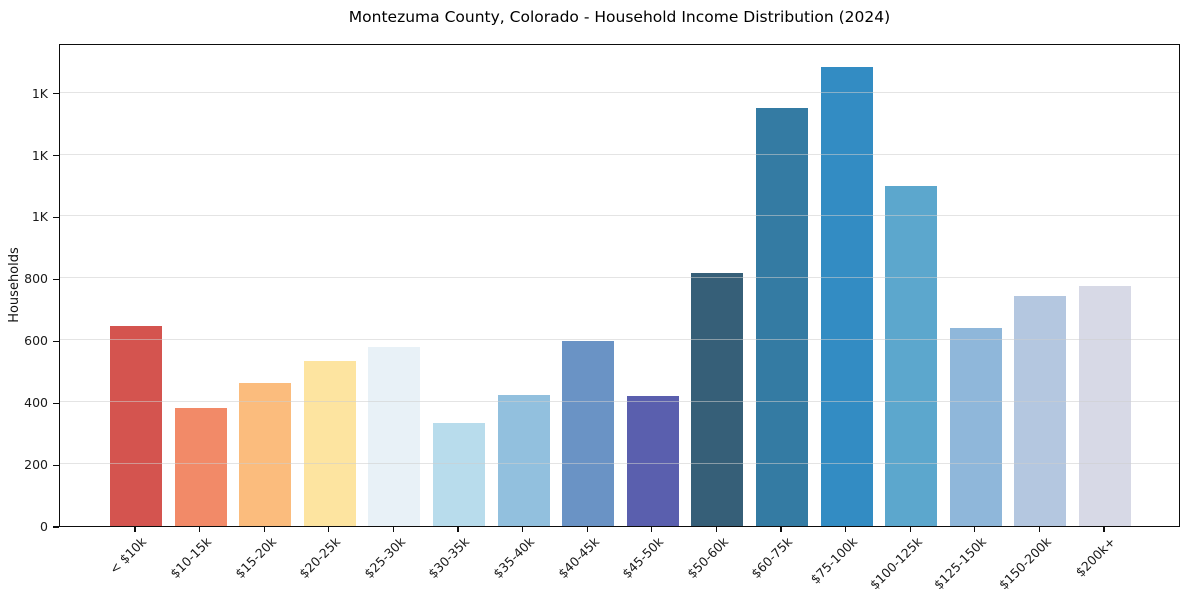 Image resolution: width=1189 pixels, height=590 pixels. I want to click on x-tick-label-text: $35-40k, so click(514, 558).